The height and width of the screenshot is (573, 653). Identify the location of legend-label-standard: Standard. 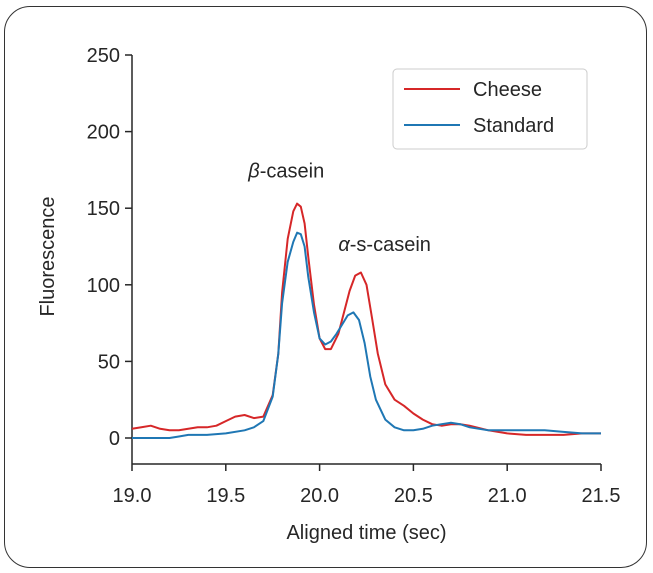
(513, 126).